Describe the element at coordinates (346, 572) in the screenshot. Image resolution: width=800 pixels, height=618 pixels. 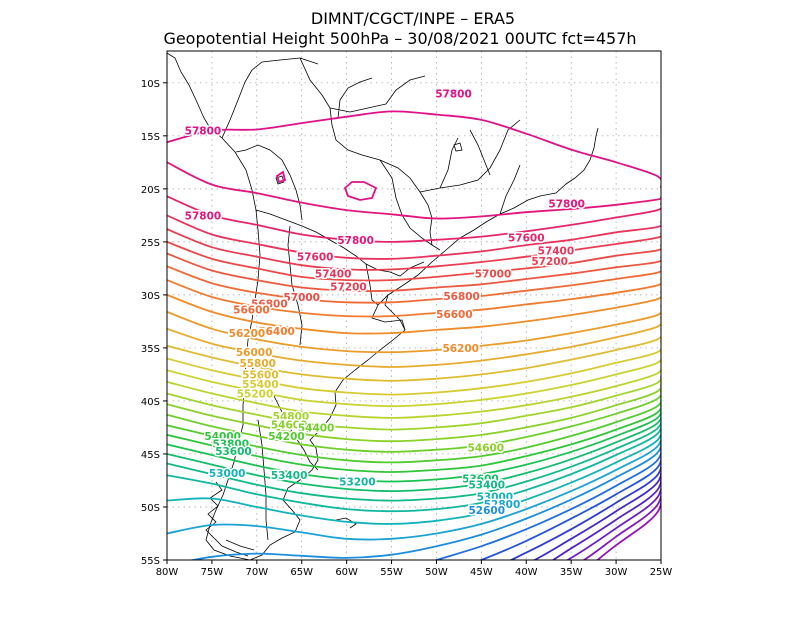
I see `x-tick-label: 60W` at that location.